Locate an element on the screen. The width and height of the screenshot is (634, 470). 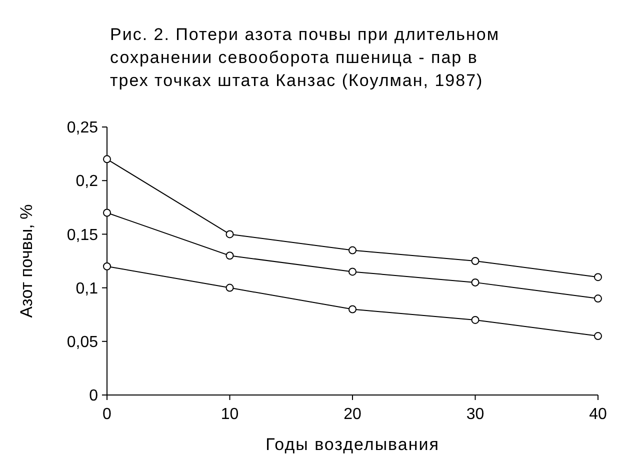
x-tick-label: 30 is located at coordinates (475, 414).